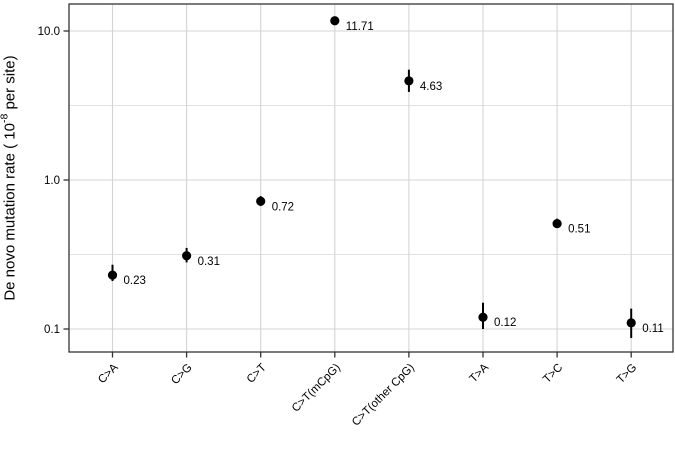 The height and width of the screenshot is (458, 675). I want to click on data-point-label: 4.63, so click(431, 87).